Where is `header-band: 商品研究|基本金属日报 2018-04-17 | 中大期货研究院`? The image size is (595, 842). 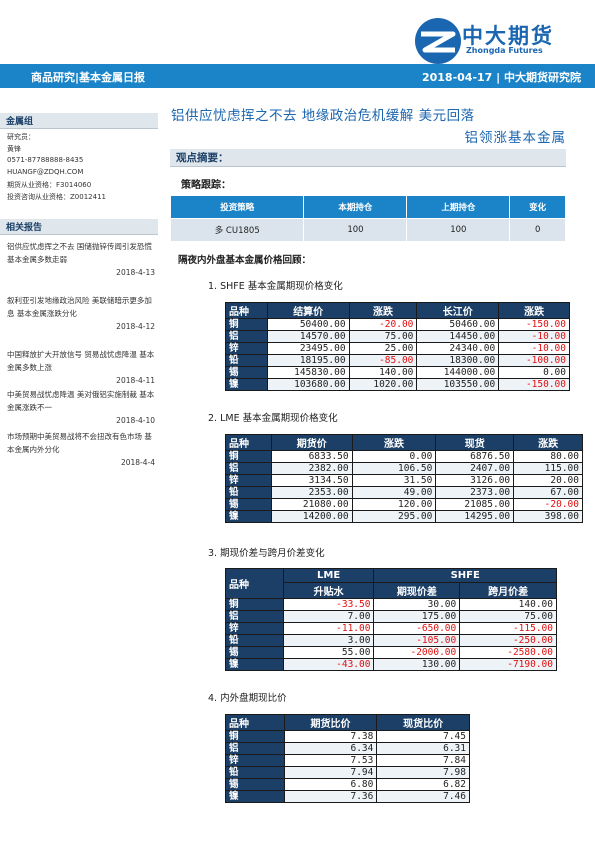
header-band: 商品研究|基本金属日报 2018-04-17 | 中大期货研究院 is located at coordinates (297, 76).